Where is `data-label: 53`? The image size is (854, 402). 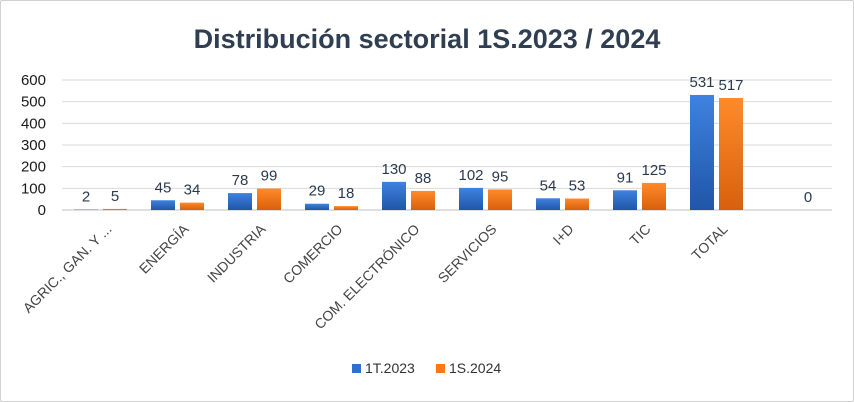 data-label: 53 is located at coordinates (577, 186).